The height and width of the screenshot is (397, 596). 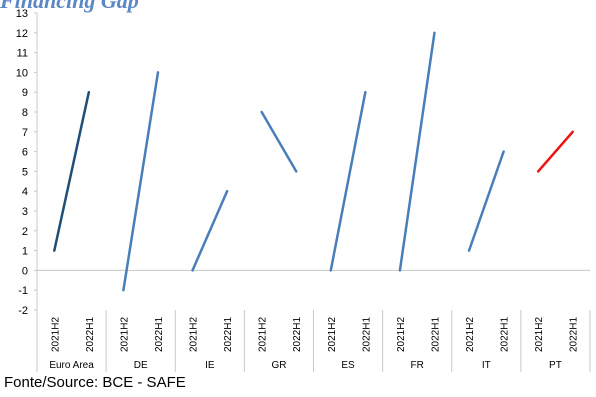 What do you see at coordinates (69, 6) in the screenshot?
I see `chart-title: Financing Gap` at bounding box center [69, 6].